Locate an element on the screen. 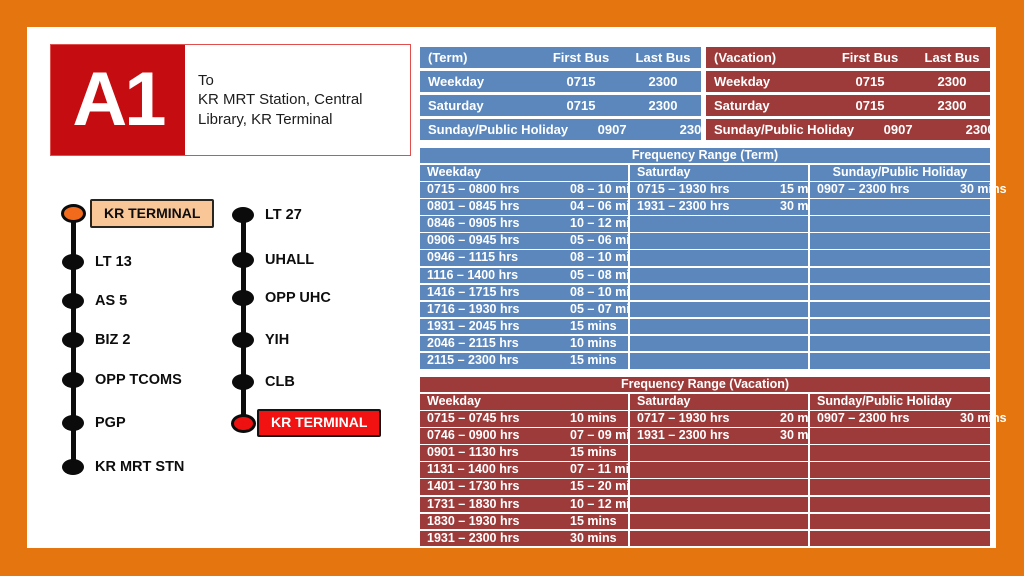  destination-line: KR MRT Station, Central is located at coordinates (280, 100).